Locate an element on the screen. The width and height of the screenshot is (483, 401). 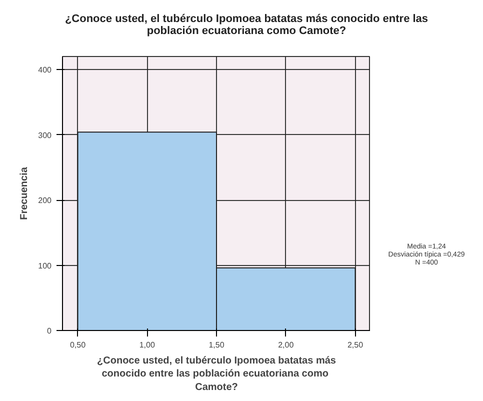
y-tick-label: 300 is located at coordinates (45, 135).